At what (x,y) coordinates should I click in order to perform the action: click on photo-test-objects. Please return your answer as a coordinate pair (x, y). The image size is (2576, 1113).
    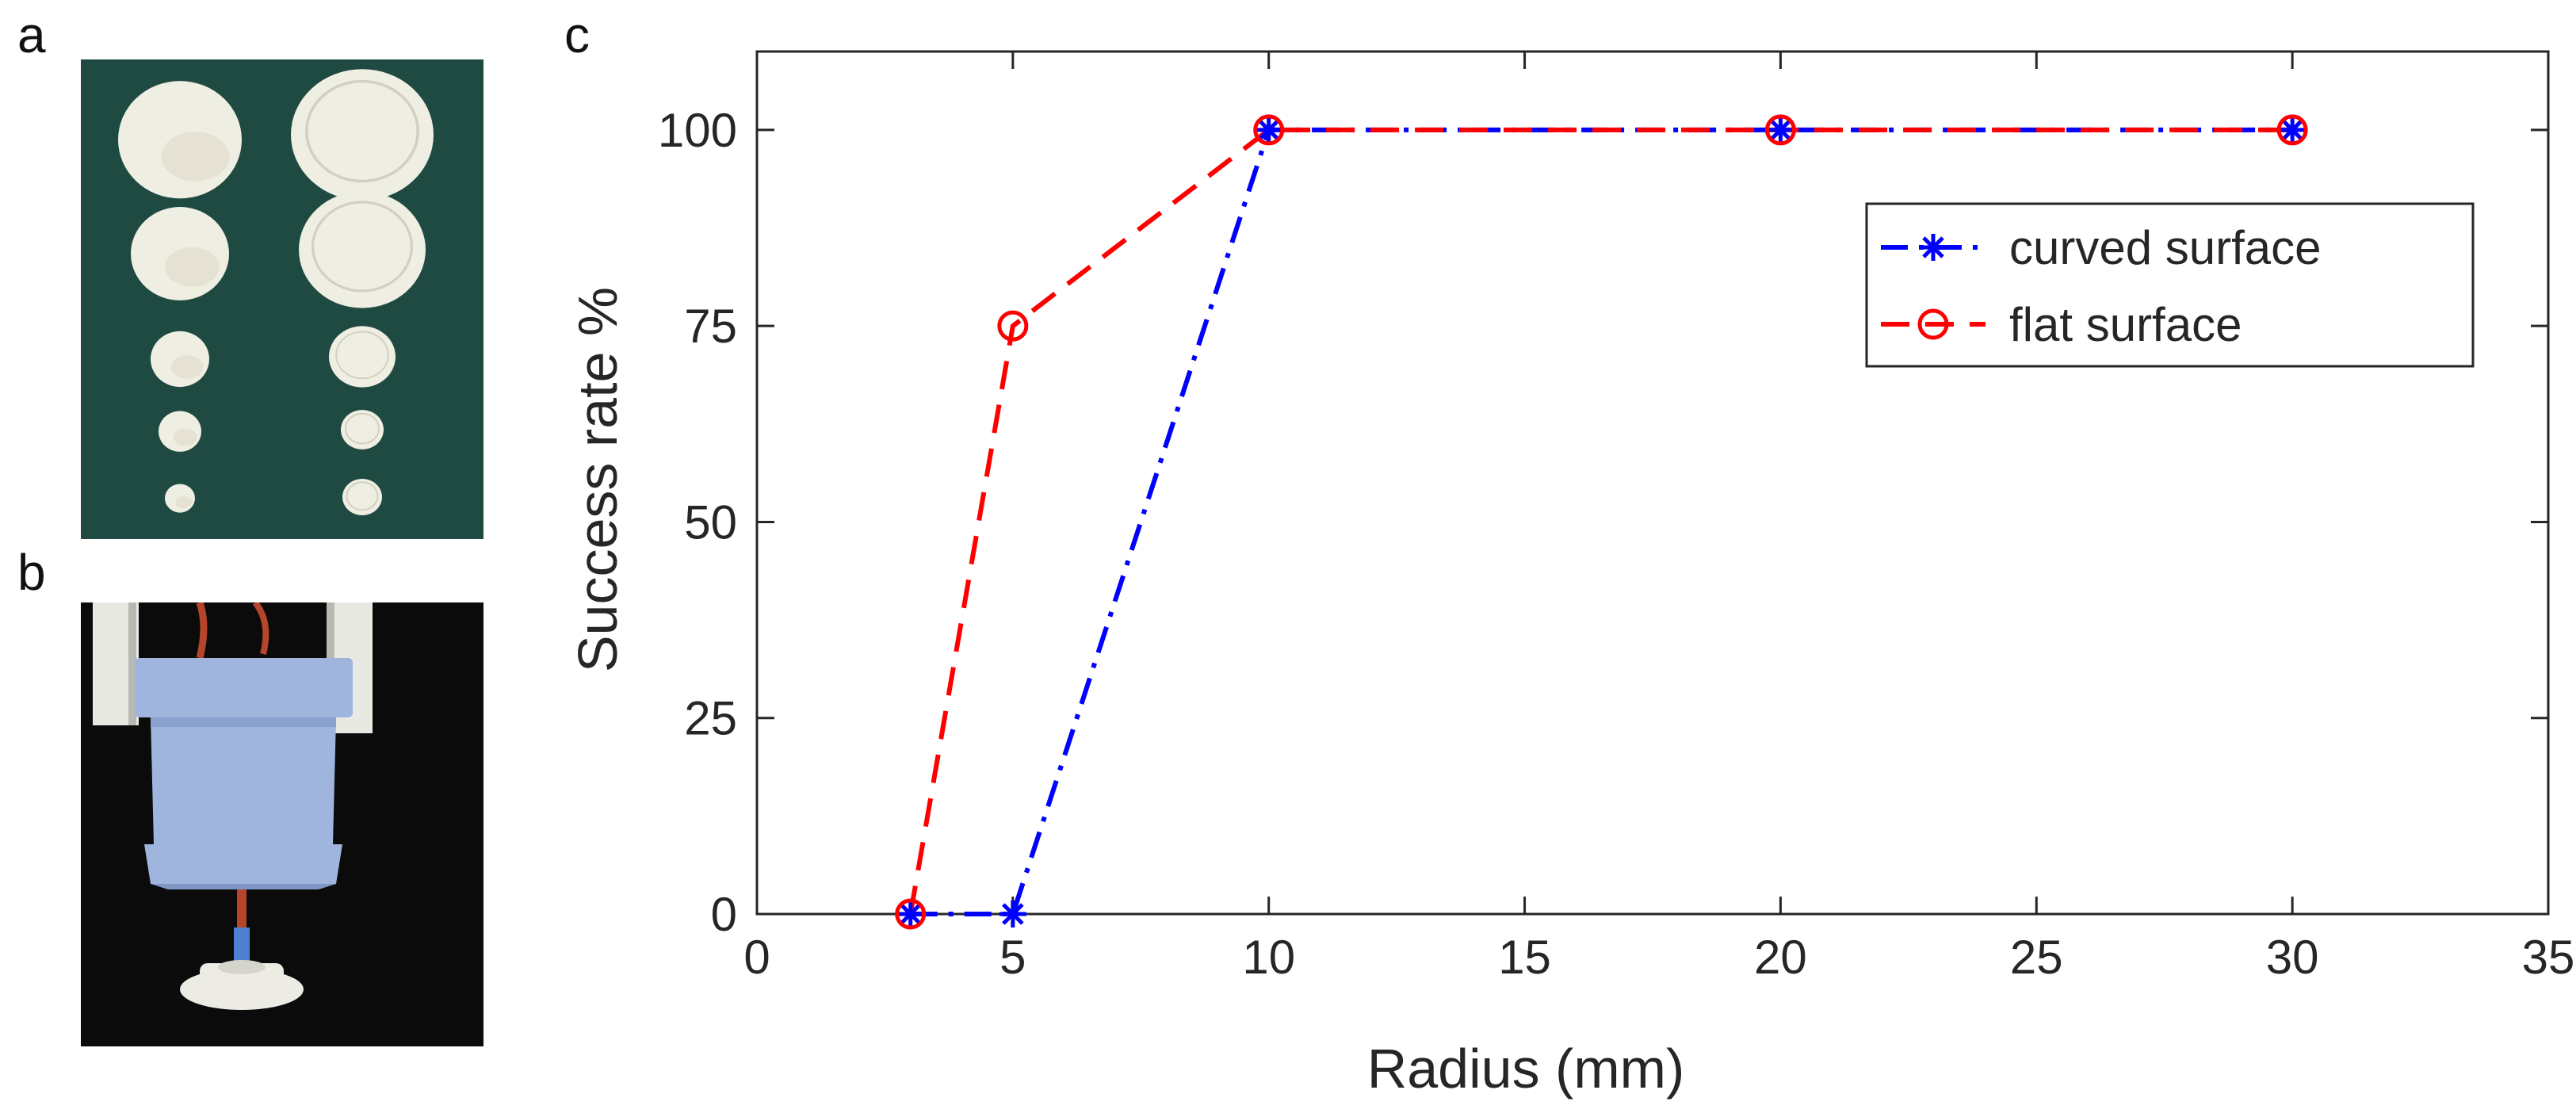
    Looking at the image, I should click on (282, 299).